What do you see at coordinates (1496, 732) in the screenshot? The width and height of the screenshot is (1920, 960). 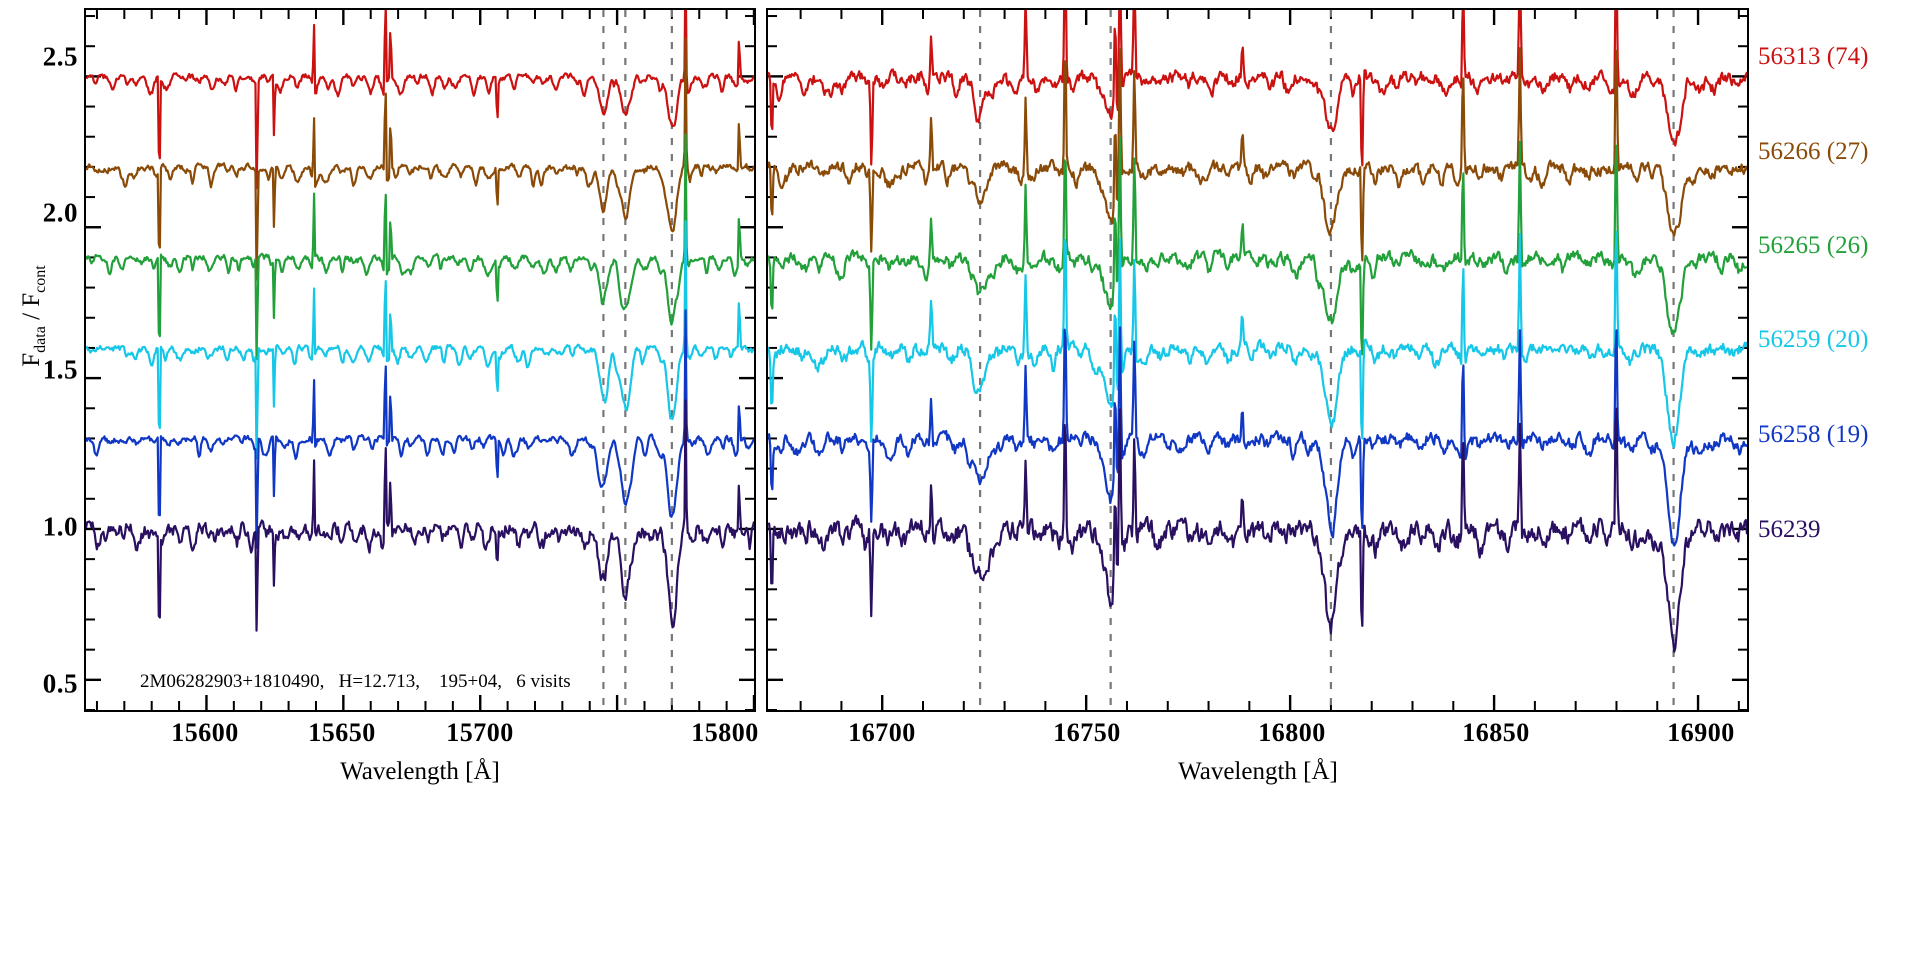 I see `x-tick-16850: 16850` at bounding box center [1496, 732].